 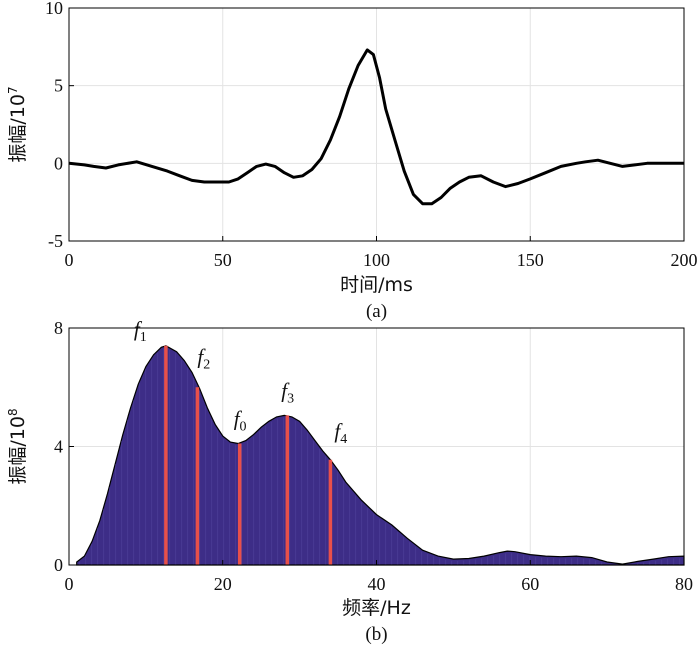 I want to click on y-tick-label: 10, so click(x=54, y=9).